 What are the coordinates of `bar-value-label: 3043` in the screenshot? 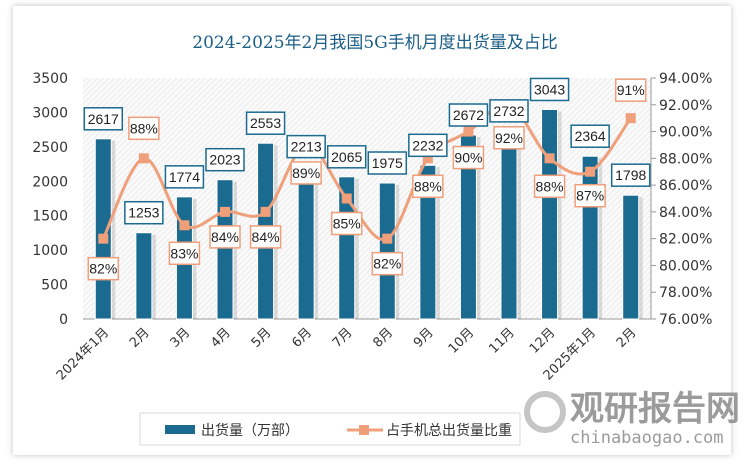 It's located at (549, 89).